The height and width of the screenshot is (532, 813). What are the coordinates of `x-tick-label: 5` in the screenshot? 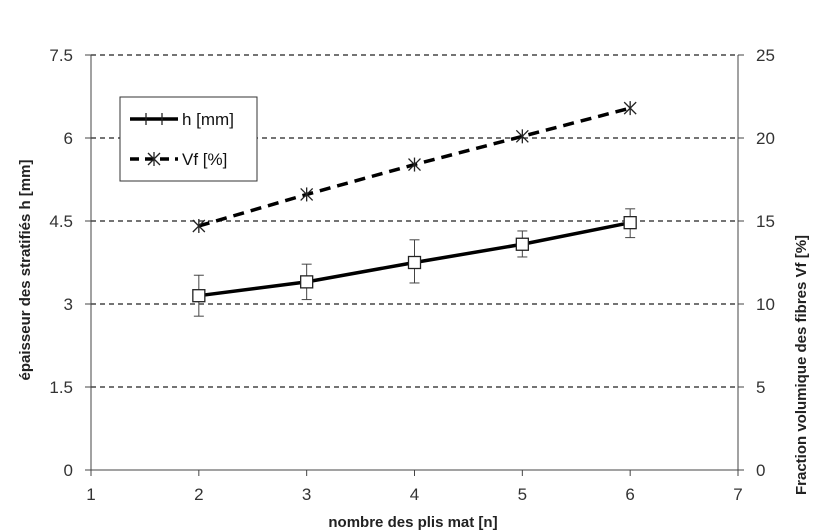 It's located at (522, 494).